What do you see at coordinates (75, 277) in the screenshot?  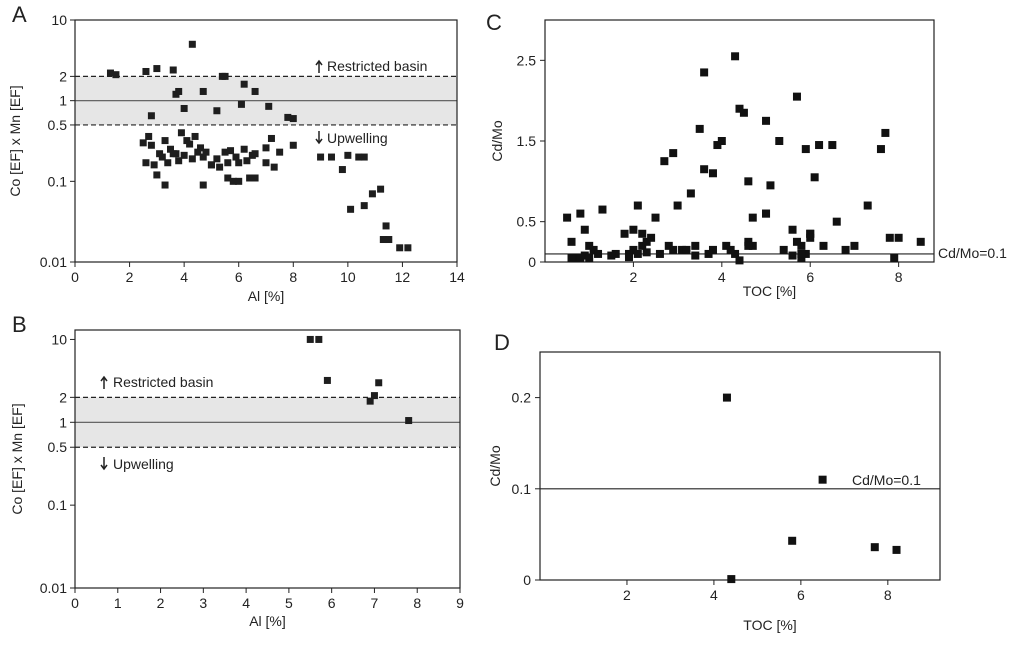 I see `x-tick-label: 0` at bounding box center [75, 277].